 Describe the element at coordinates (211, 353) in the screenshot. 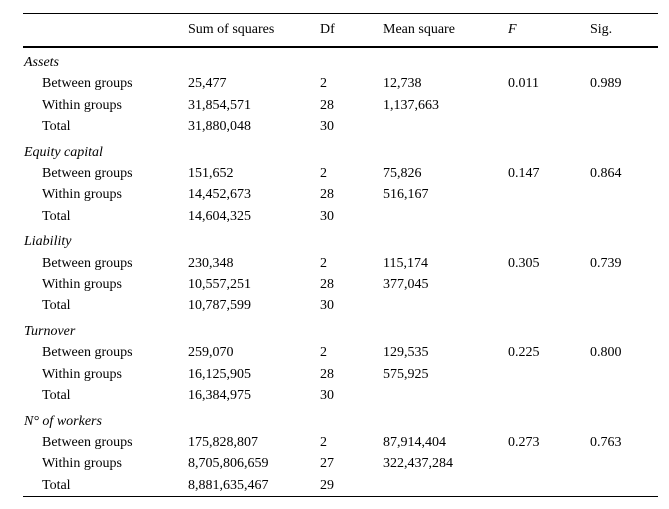

I see `cell-sum_of_squares: 259,070` at that location.